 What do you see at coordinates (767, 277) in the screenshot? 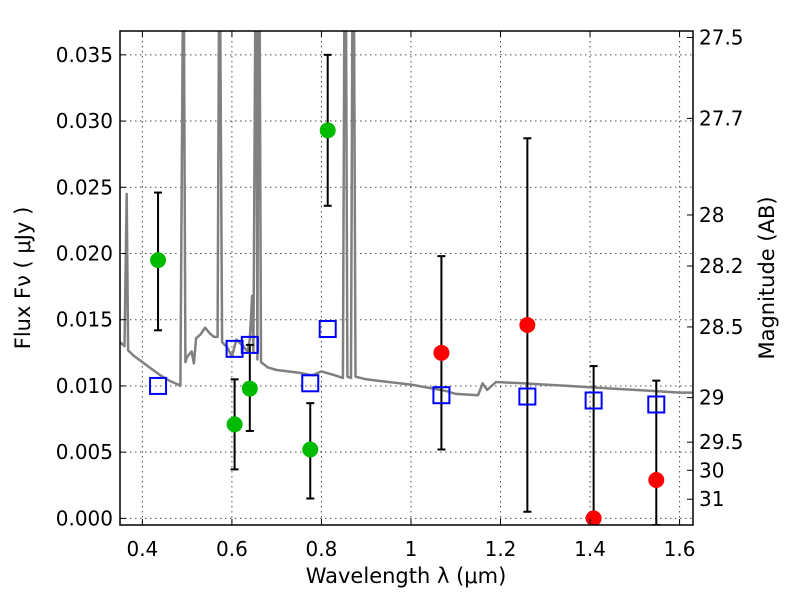
I see `y-right-axis-label: Magnitude (AB)` at bounding box center [767, 277].